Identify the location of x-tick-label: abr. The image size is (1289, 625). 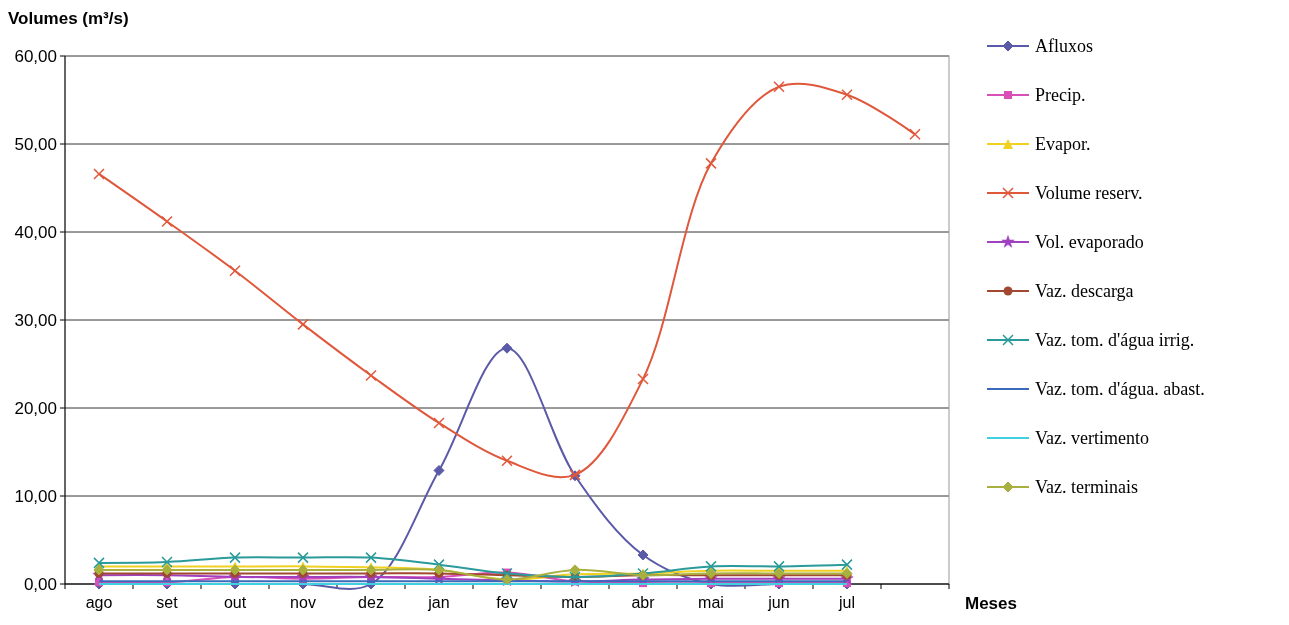
(643, 602).